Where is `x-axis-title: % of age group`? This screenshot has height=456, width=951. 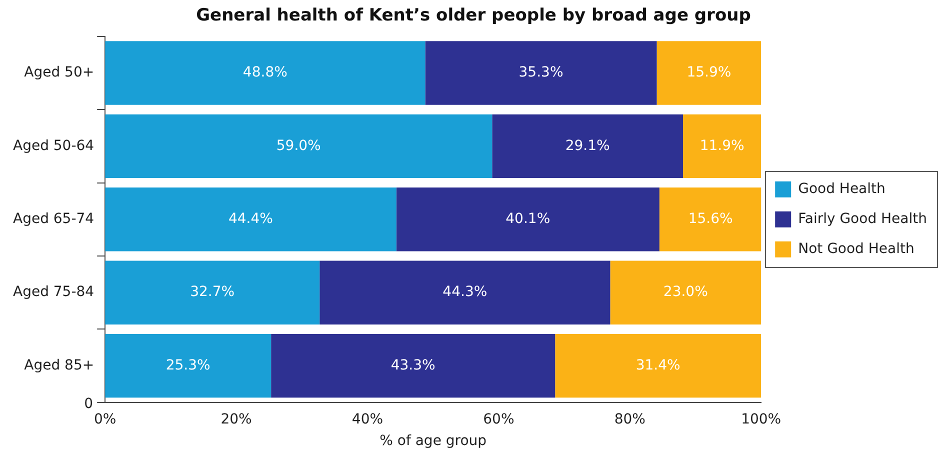
x-axis-title: % of age group is located at coordinates (433, 441).